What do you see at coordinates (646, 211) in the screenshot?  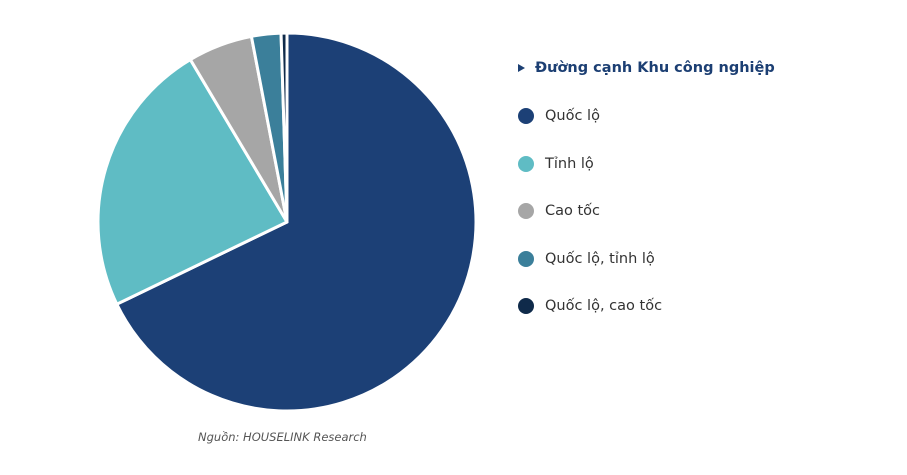 I see `legend-item-cao-toc: Cao tốc` at bounding box center [646, 211].